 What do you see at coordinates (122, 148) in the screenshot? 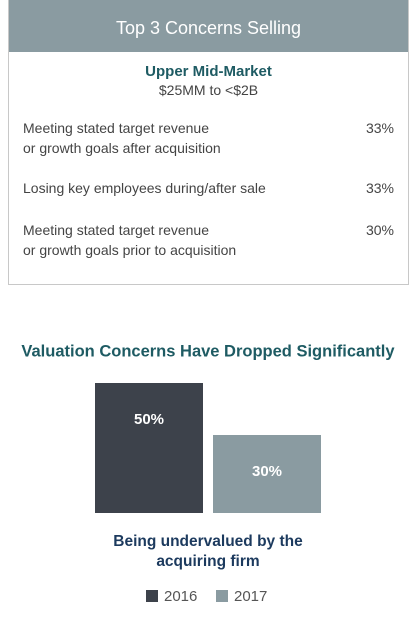
I see `concern-text: or growth goals after acquisition` at bounding box center [122, 148].